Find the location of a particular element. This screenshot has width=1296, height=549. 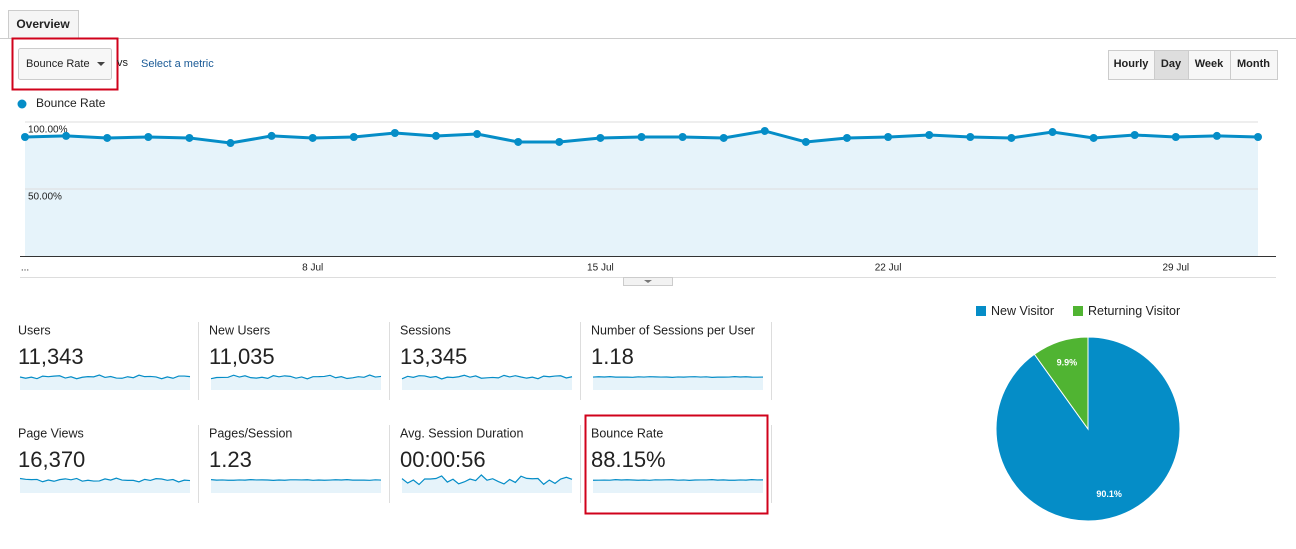

granularity-label: Hourly is located at coordinates (1132, 64).